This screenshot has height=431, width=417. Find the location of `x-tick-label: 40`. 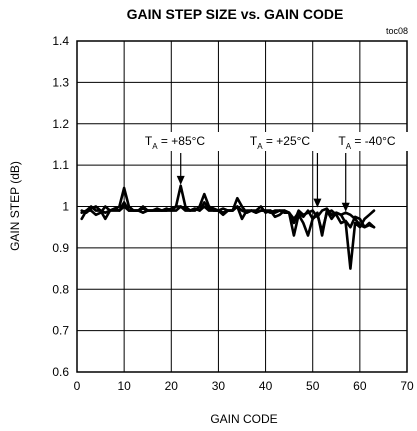

x-tick-label: 40 is located at coordinates (266, 386).